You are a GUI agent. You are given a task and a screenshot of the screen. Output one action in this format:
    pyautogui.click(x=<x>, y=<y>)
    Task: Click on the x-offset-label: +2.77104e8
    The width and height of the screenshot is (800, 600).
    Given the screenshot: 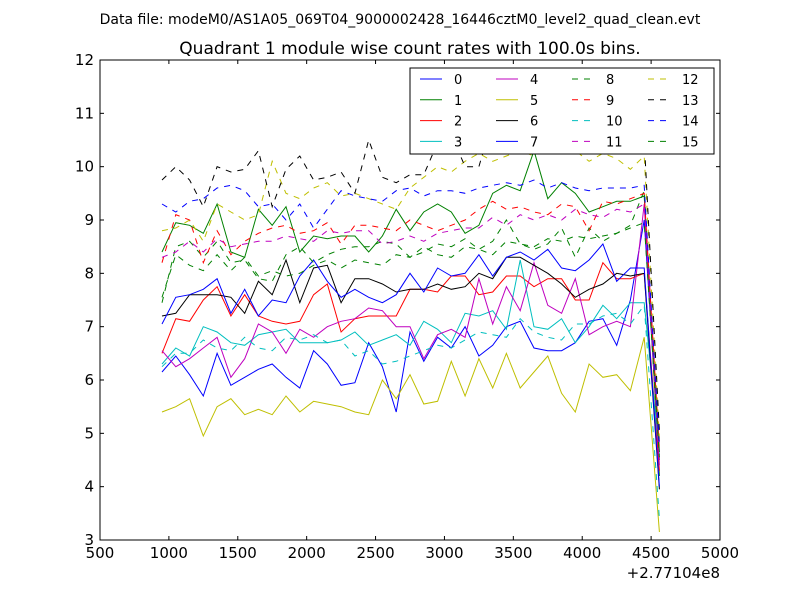 What is the action you would take?
    pyautogui.click(x=673, y=573)
    